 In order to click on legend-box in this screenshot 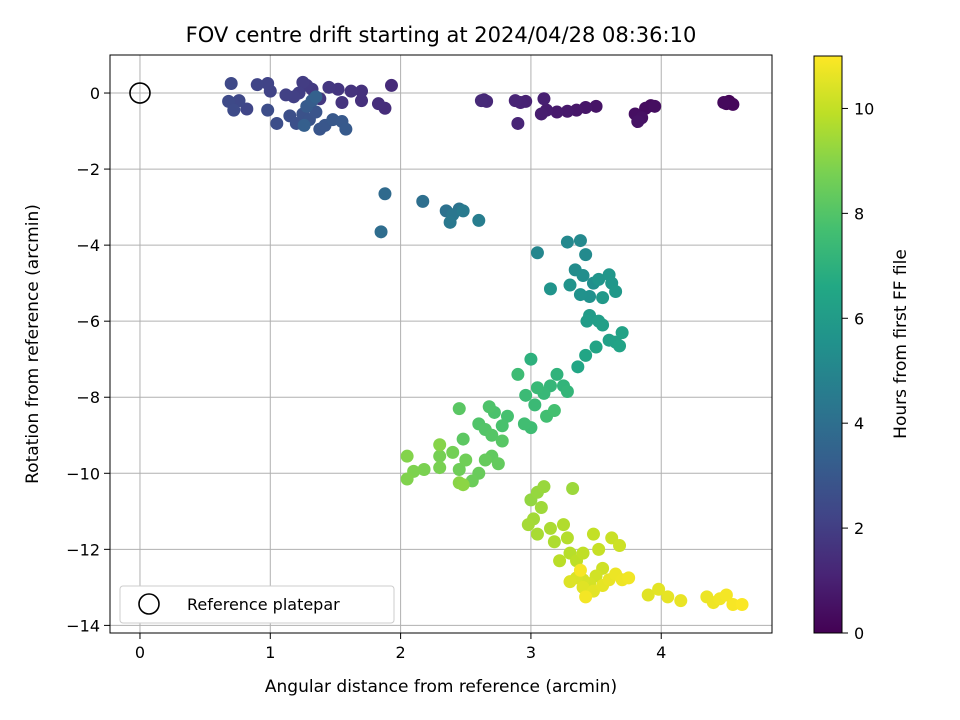, I will do `click(257, 604)`.